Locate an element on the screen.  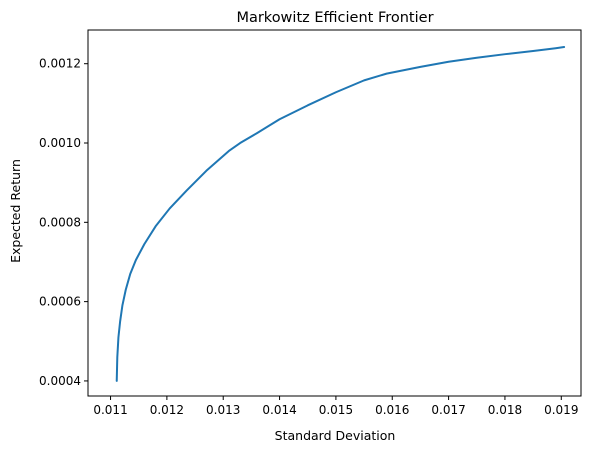
x-tick-label: 0.012 is located at coordinates (167, 410).